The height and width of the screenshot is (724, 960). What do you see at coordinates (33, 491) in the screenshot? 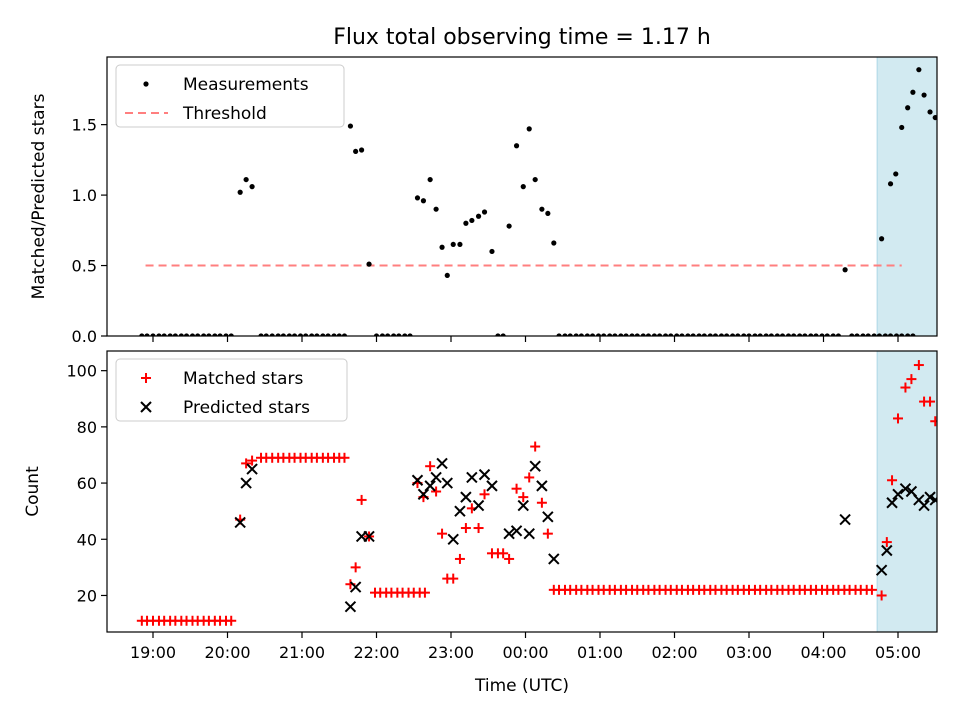
I see `y-axis-label: Count` at bounding box center [33, 491].